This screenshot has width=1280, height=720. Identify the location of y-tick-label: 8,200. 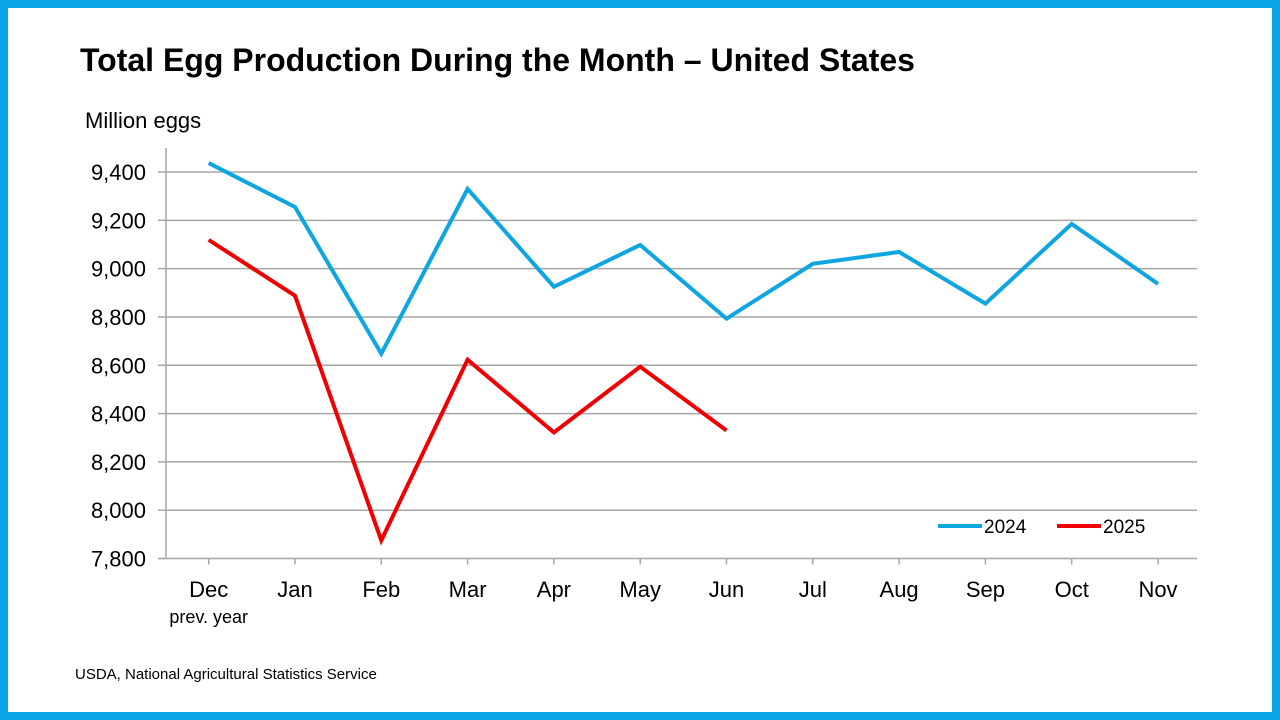
(118, 462).